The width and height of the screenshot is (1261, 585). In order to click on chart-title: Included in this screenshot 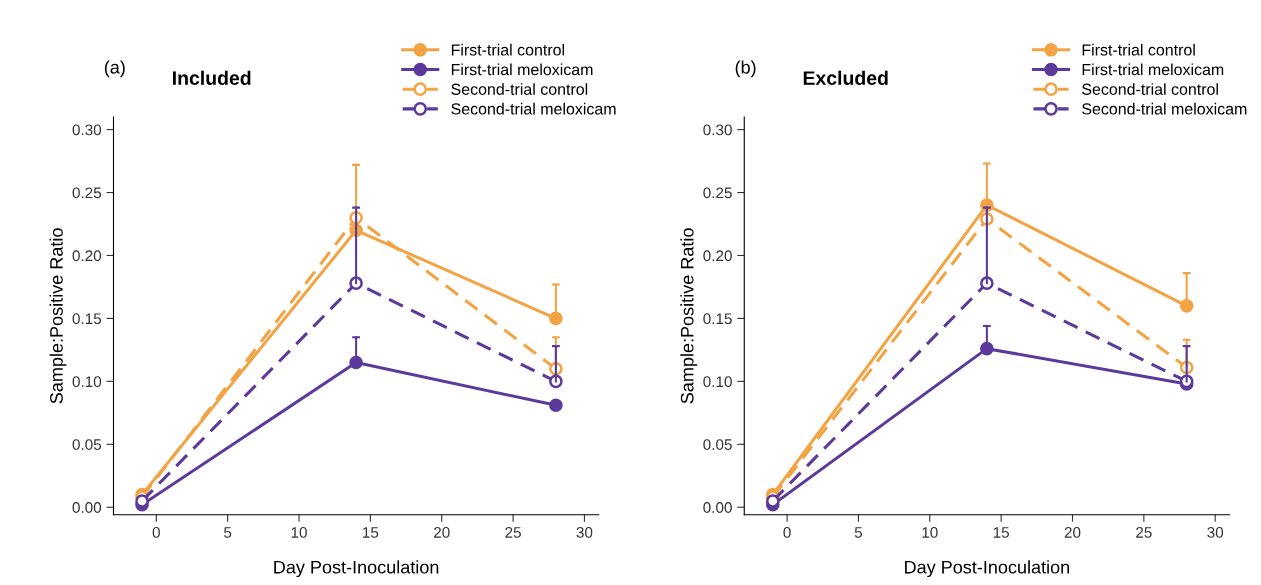, I will do `click(212, 77)`.